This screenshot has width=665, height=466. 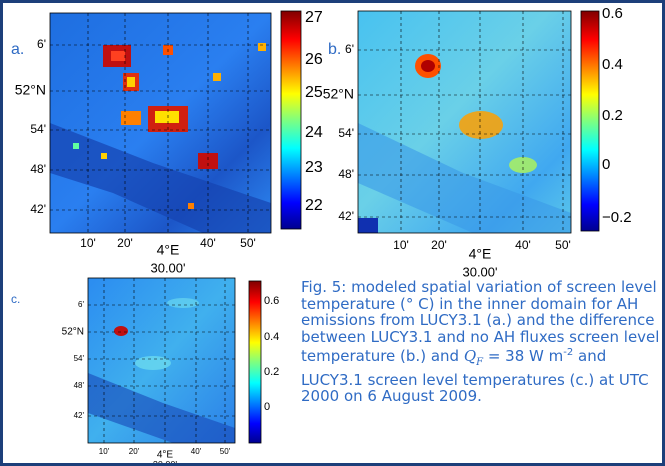 What do you see at coordinates (470, 356) in the screenshot?
I see `caption-symbol: Q` at bounding box center [470, 356].